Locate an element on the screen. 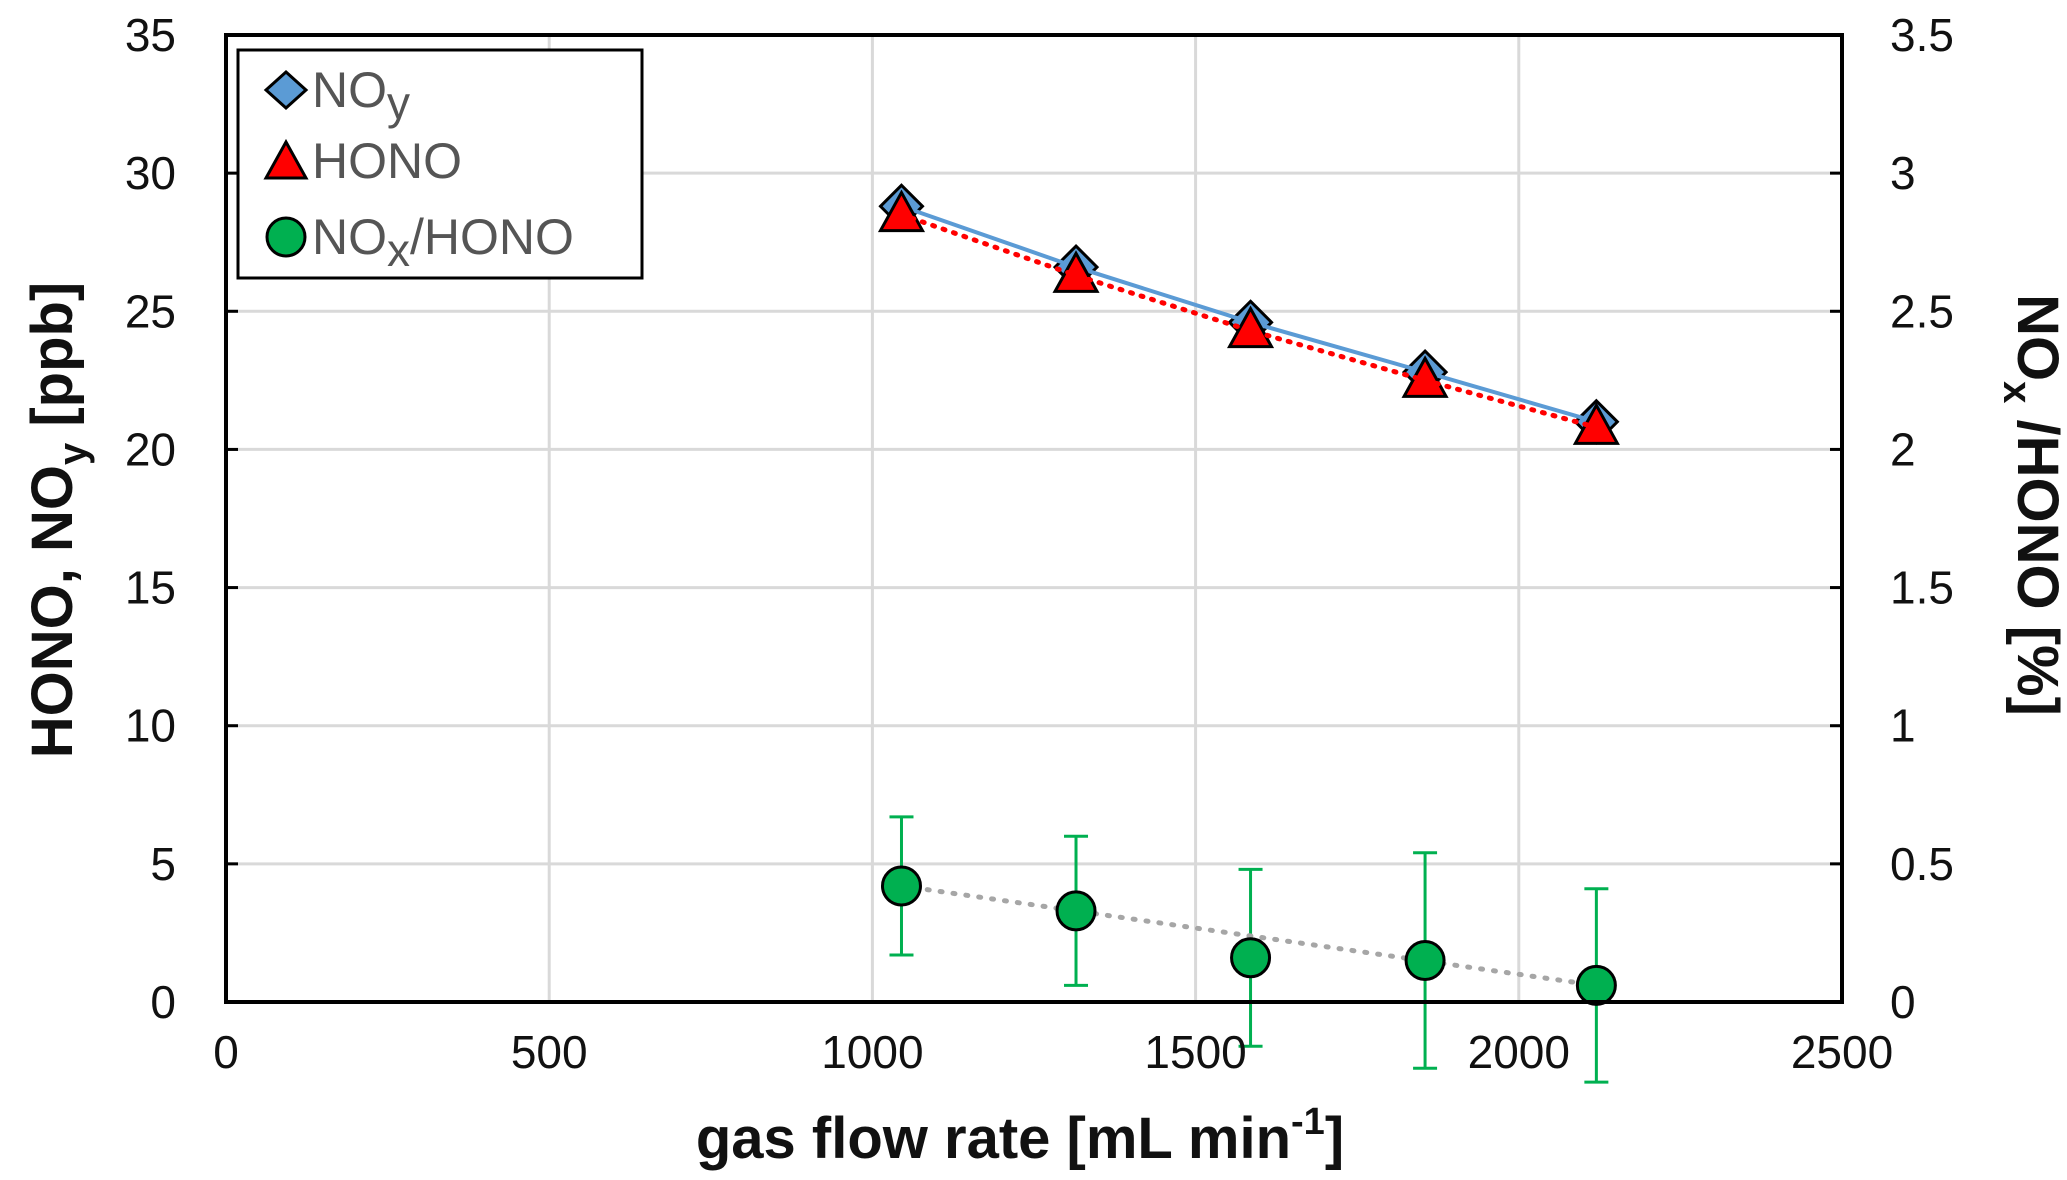 Image resolution: width=2067 pixels, height=1180 pixels. x-tick-label: 2500 is located at coordinates (1842, 1052).